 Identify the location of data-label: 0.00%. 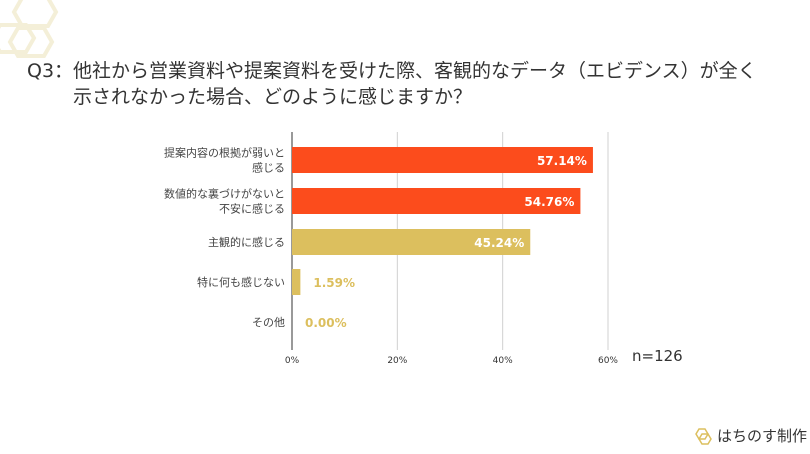
(326, 323).